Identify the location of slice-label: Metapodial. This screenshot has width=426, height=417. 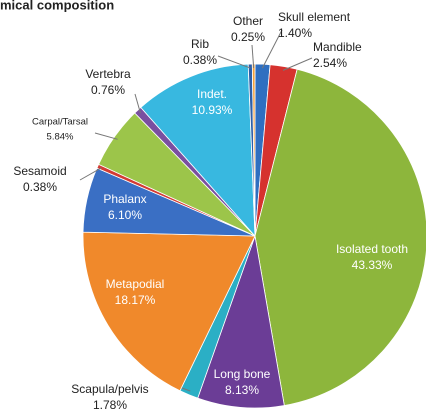
(135, 284).